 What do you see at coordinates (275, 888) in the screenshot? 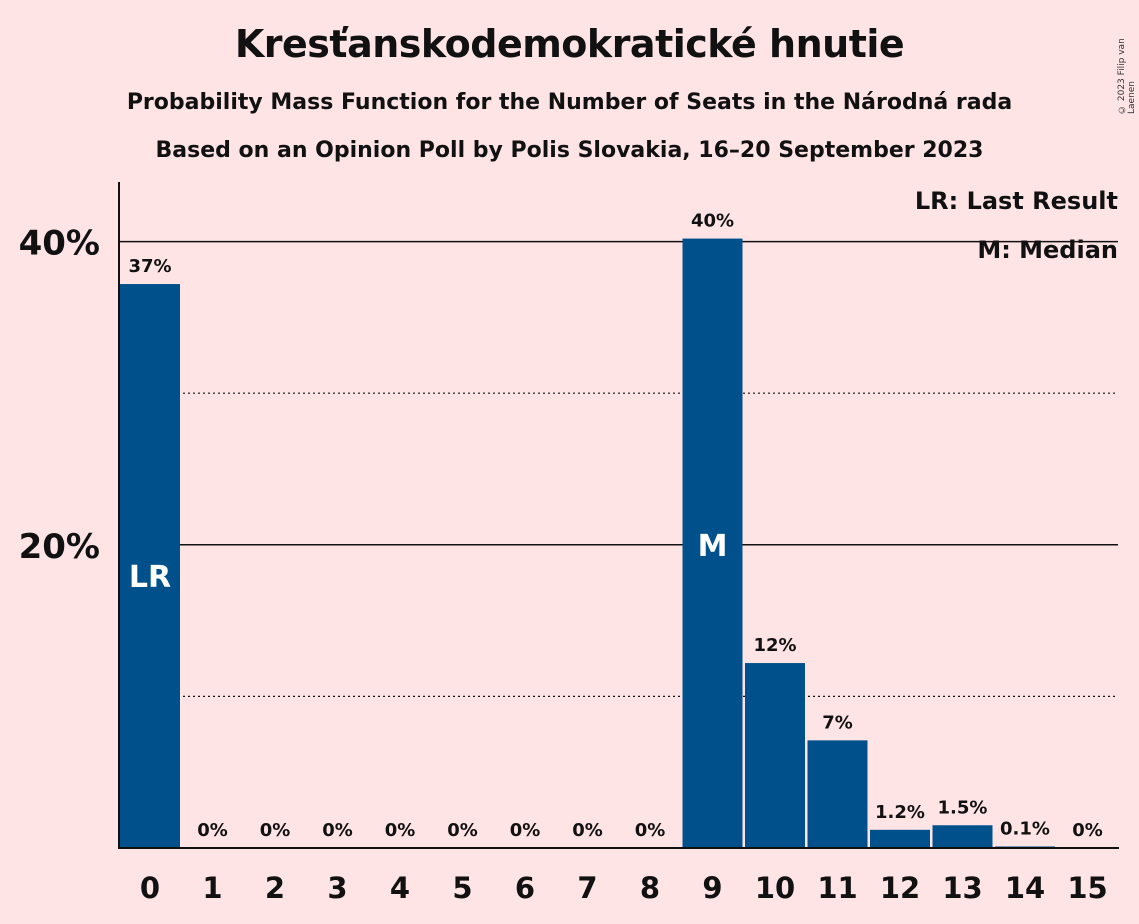
I see `x-tick-label: 2` at bounding box center [275, 888].